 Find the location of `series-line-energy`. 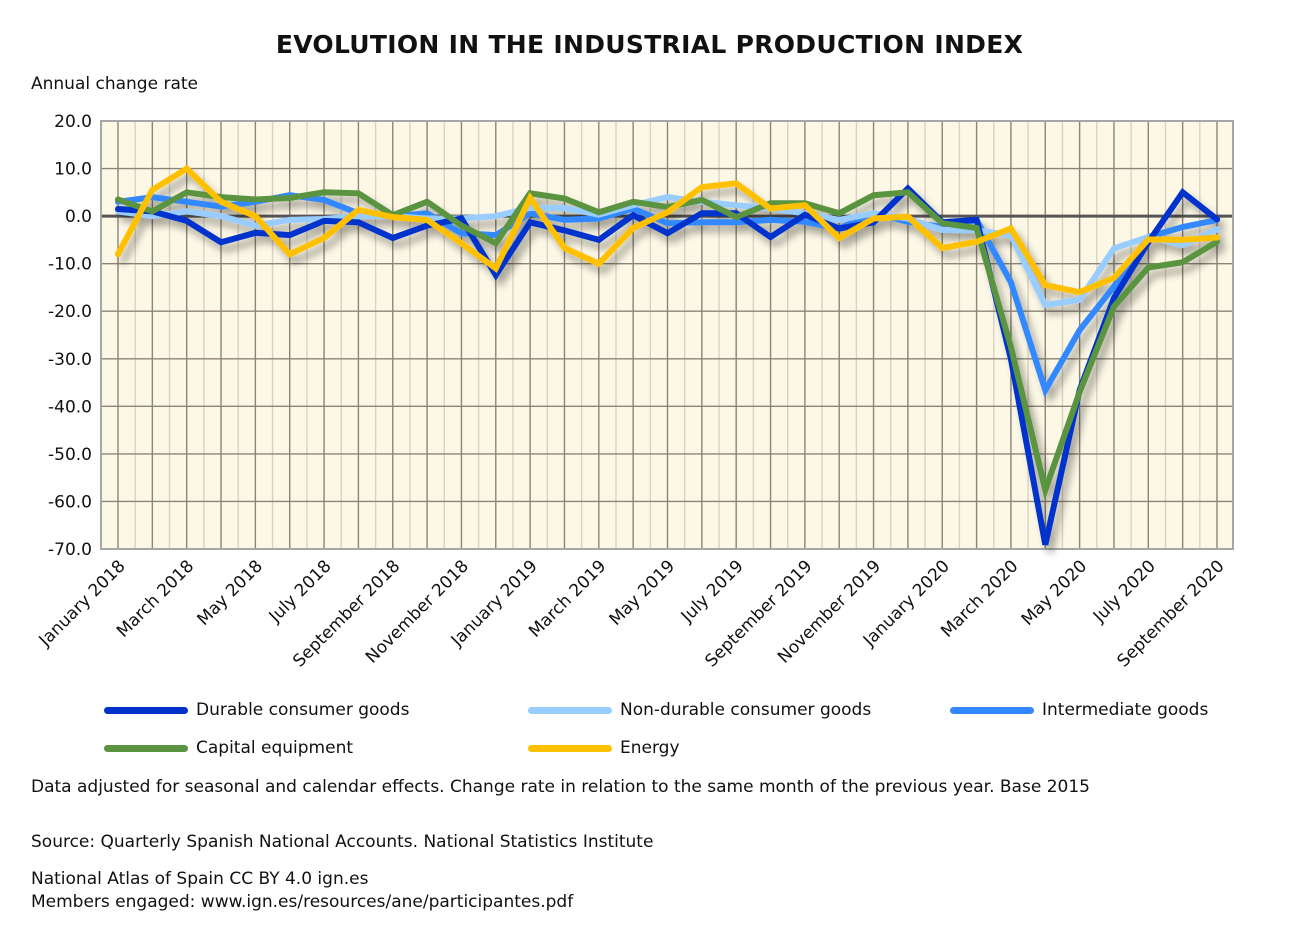

series-line-energy is located at coordinates (667, 230).